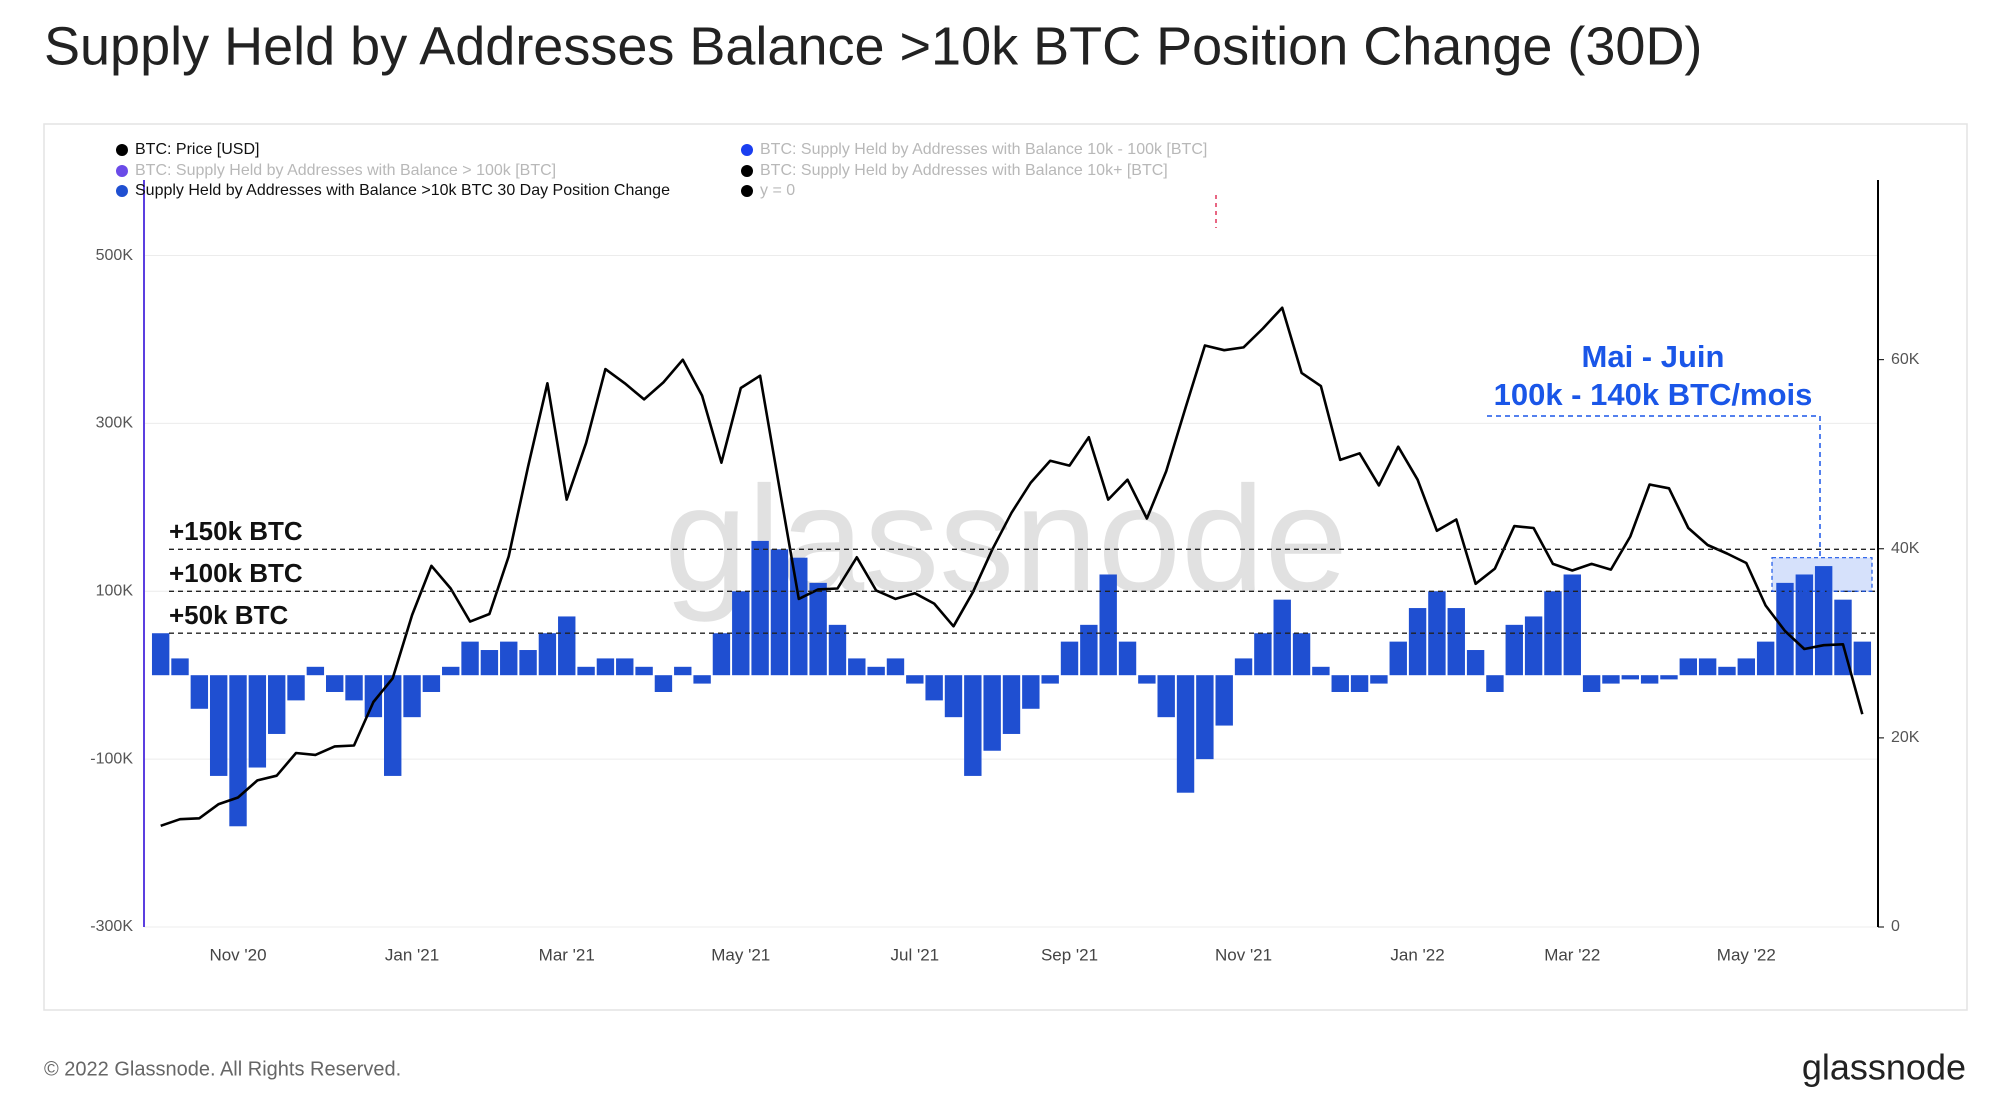 This screenshot has height=1103, width=2000. What do you see at coordinates (222, 1069) in the screenshot?
I see `footer: © 2022 Glassnode. All Rights Reserved.` at bounding box center [222, 1069].